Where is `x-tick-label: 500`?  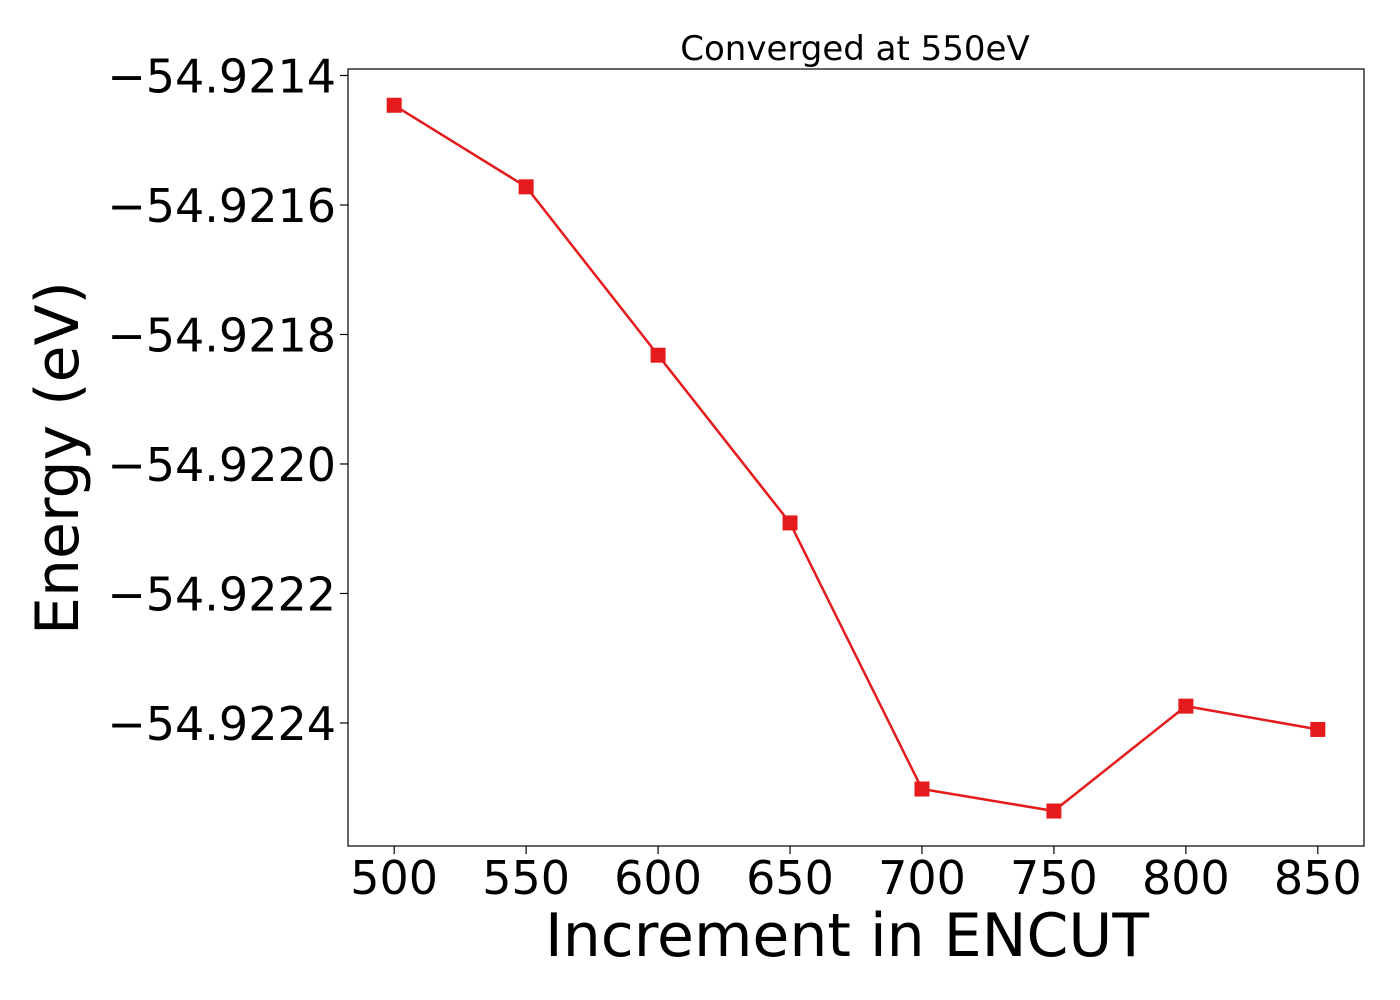 x-tick-label: 500 is located at coordinates (394, 878).